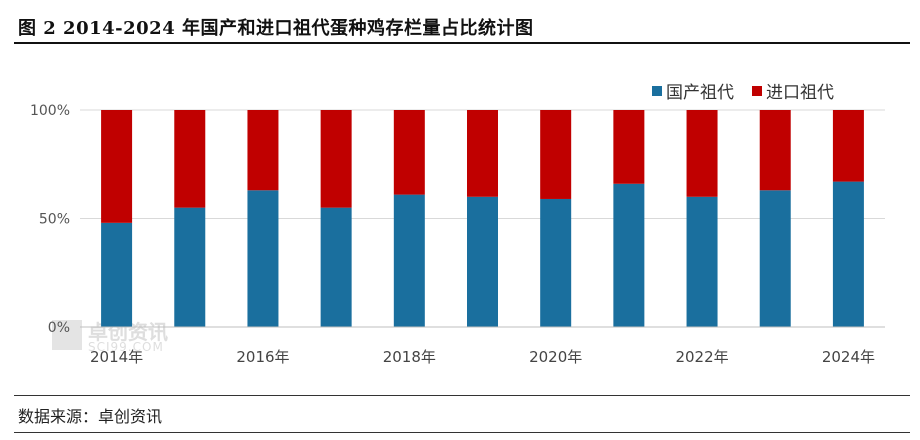 The width and height of the screenshot is (920, 440). I want to click on source-note: 数据来源：卓创资讯, so click(90, 416).